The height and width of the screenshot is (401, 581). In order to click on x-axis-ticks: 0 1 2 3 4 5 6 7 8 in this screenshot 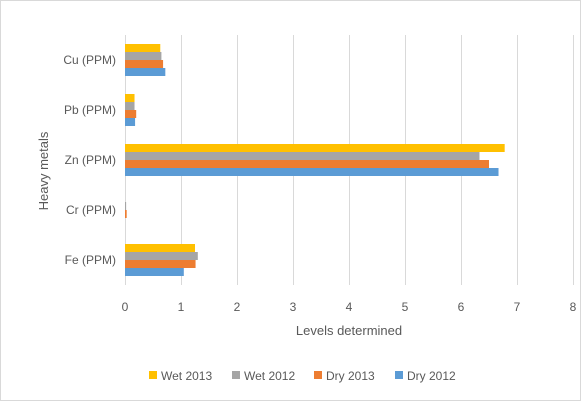, I will do `click(349, 307)`.